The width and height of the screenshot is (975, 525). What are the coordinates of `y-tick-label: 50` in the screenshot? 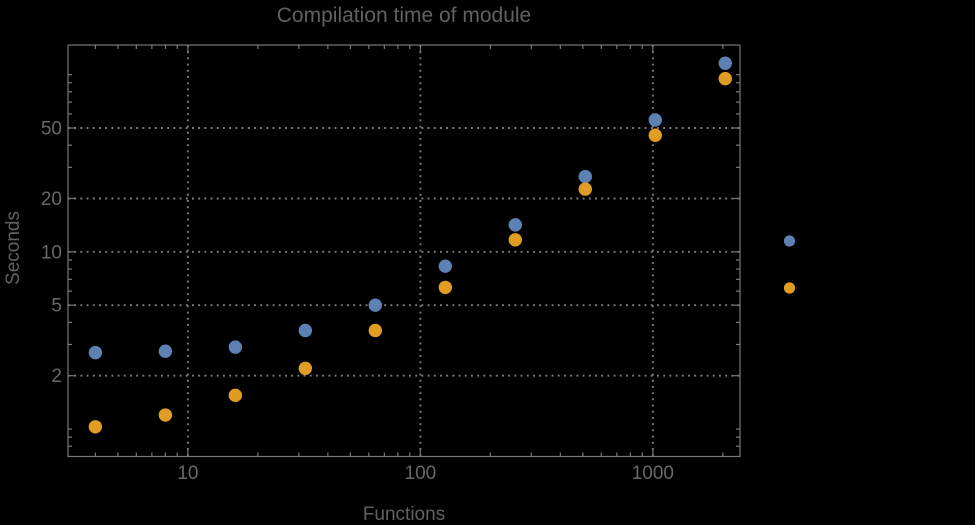 It's located at (51, 128).